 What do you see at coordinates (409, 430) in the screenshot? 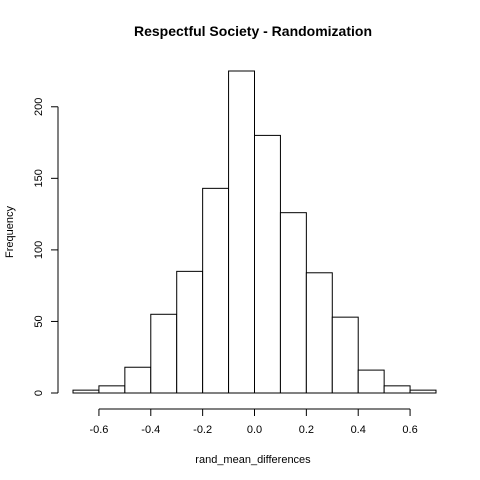
I see `x-tick-label: 0.6` at bounding box center [409, 430].